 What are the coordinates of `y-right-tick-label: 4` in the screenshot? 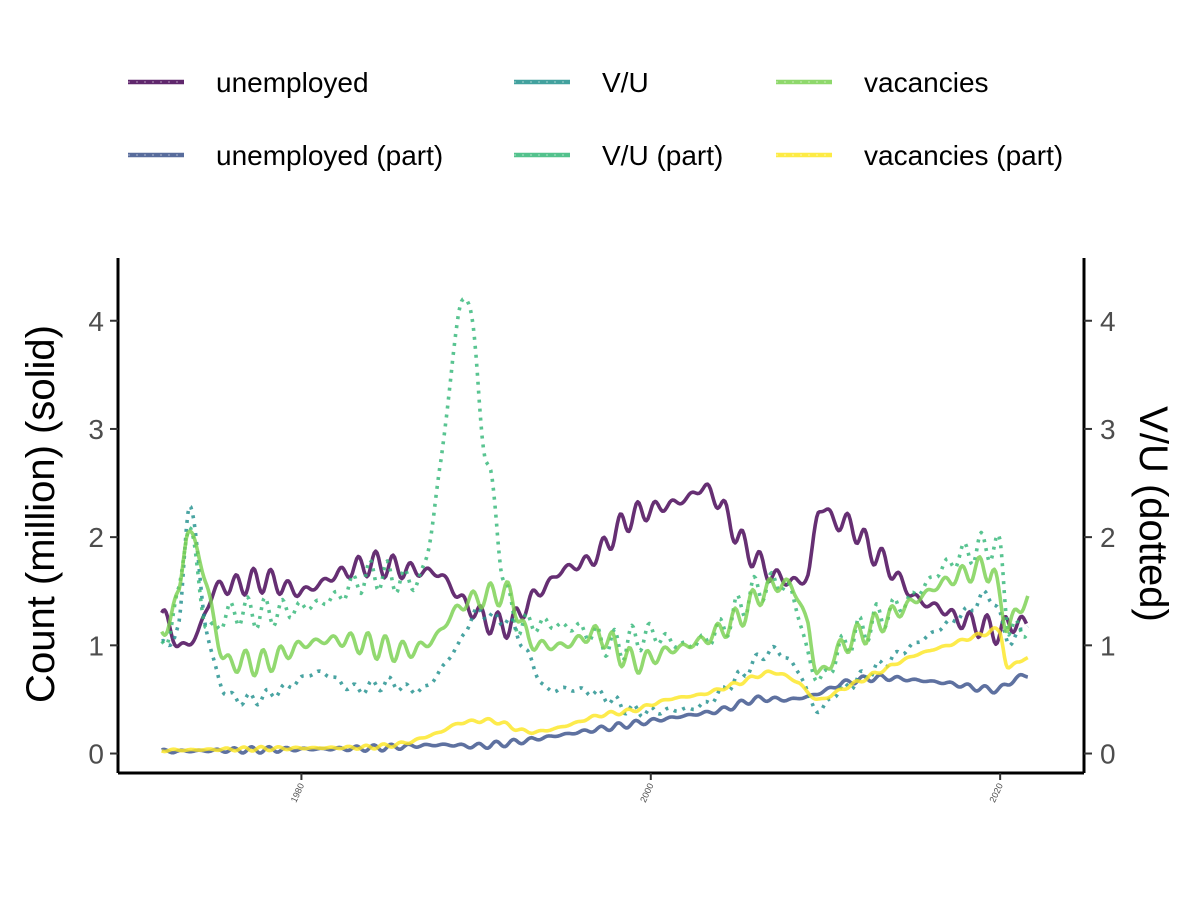 It's located at (1108, 321).